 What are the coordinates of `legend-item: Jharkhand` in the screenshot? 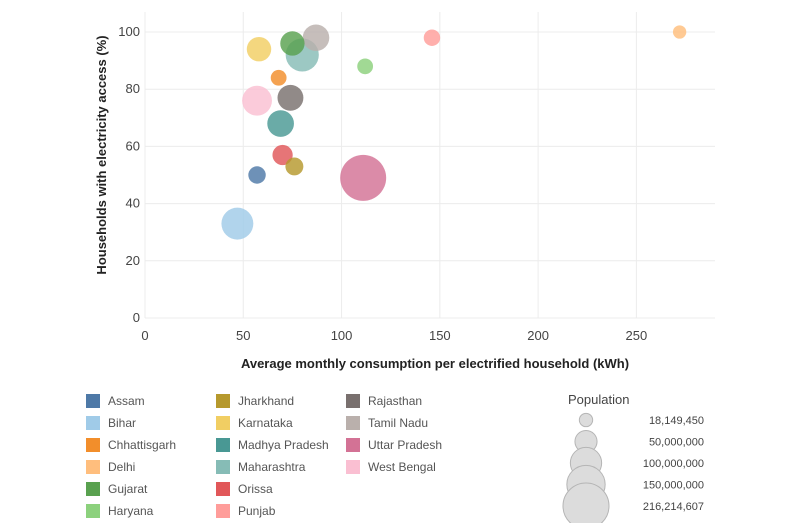 It's located at (272, 401).